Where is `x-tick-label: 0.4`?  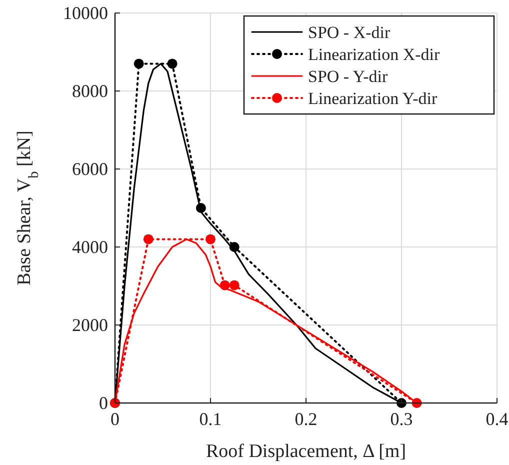
x-tick-label: 0.4 is located at coordinates (497, 419).